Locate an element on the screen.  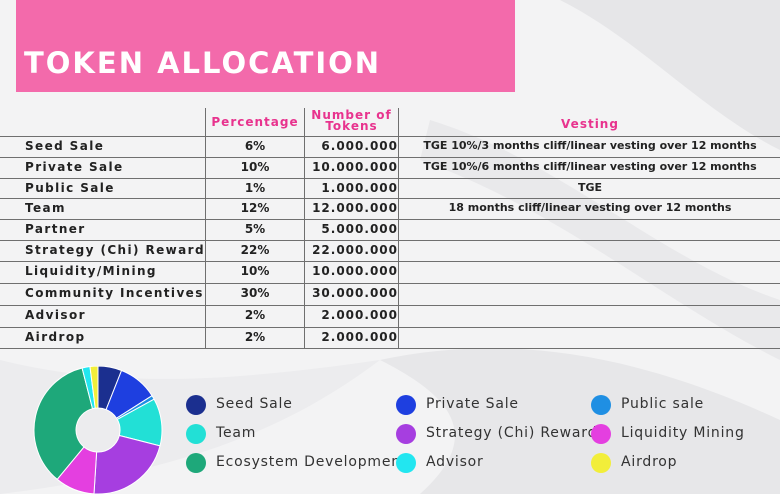
table-row: Strategy (Chi) Reward 22% 22.000.000 is located at coordinates (390, 253).